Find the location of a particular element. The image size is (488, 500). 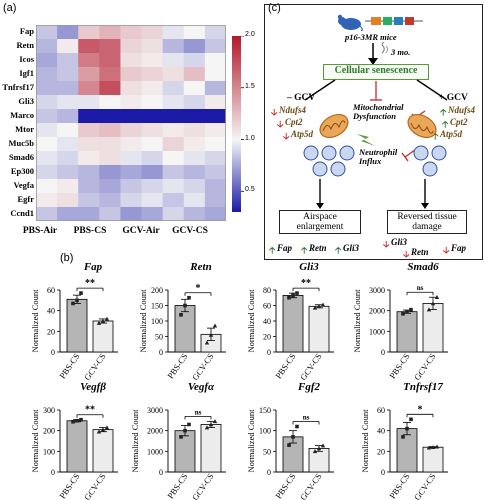

bottom-left-gene-3: Gli3 is located at coordinates (351, 248).